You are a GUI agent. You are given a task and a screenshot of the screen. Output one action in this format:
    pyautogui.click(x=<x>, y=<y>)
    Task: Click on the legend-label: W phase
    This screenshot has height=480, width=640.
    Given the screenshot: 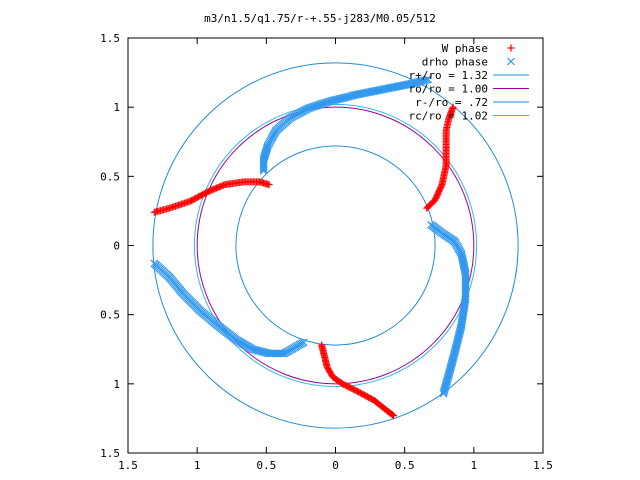 What is the action you would take?
    pyautogui.click(x=465, y=48)
    